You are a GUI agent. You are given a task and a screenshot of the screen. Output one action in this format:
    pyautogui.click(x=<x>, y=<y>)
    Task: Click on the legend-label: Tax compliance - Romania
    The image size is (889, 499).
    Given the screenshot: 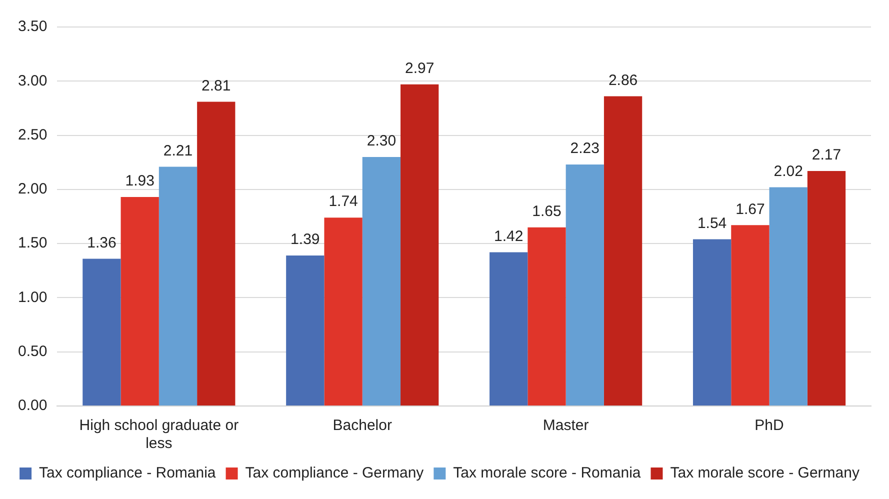 What is the action you would take?
    pyautogui.click(x=127, y=473)
    